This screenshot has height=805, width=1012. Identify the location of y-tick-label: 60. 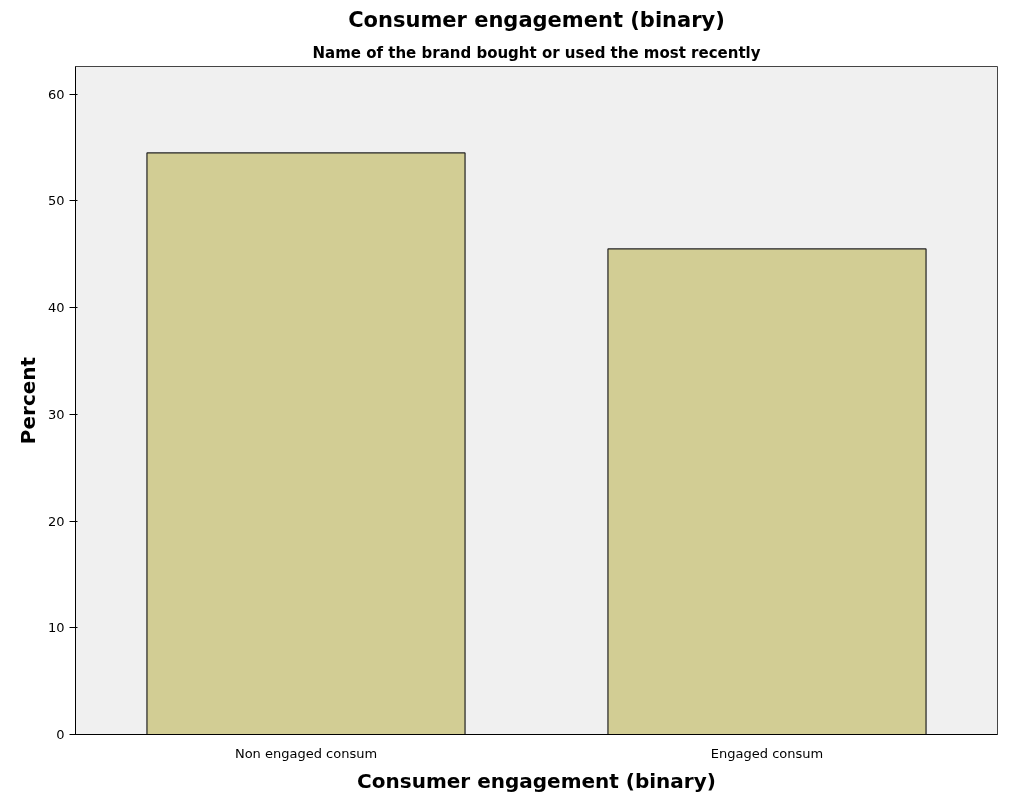
(56, 94).